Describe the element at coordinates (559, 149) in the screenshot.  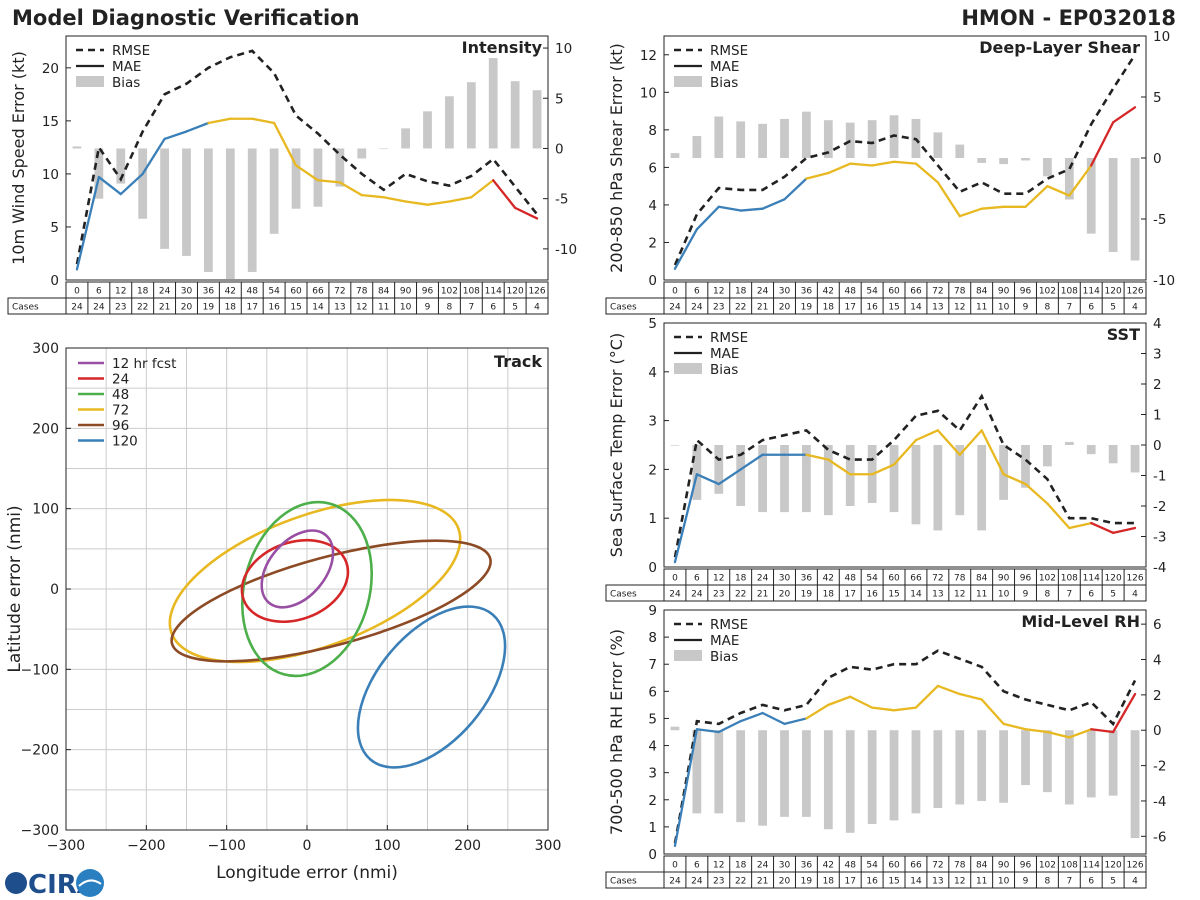
I see `intensity-y2tick-label-0: 0` at that location.